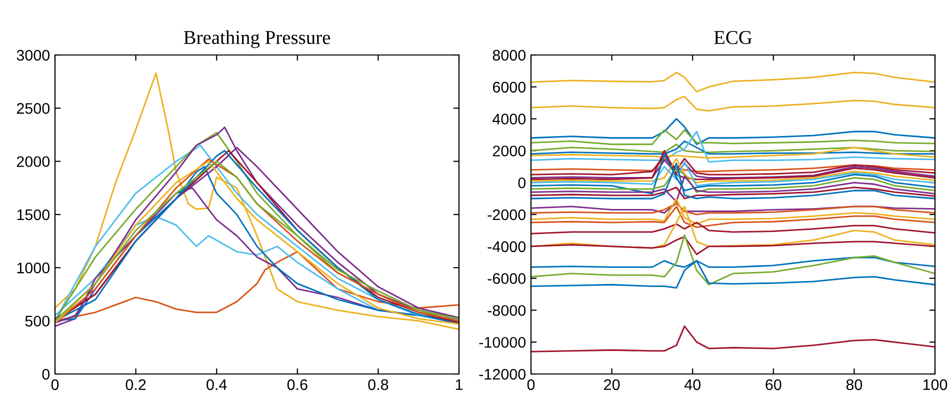  I want to click on x-tick-label: 0.8, so click(378, 384).